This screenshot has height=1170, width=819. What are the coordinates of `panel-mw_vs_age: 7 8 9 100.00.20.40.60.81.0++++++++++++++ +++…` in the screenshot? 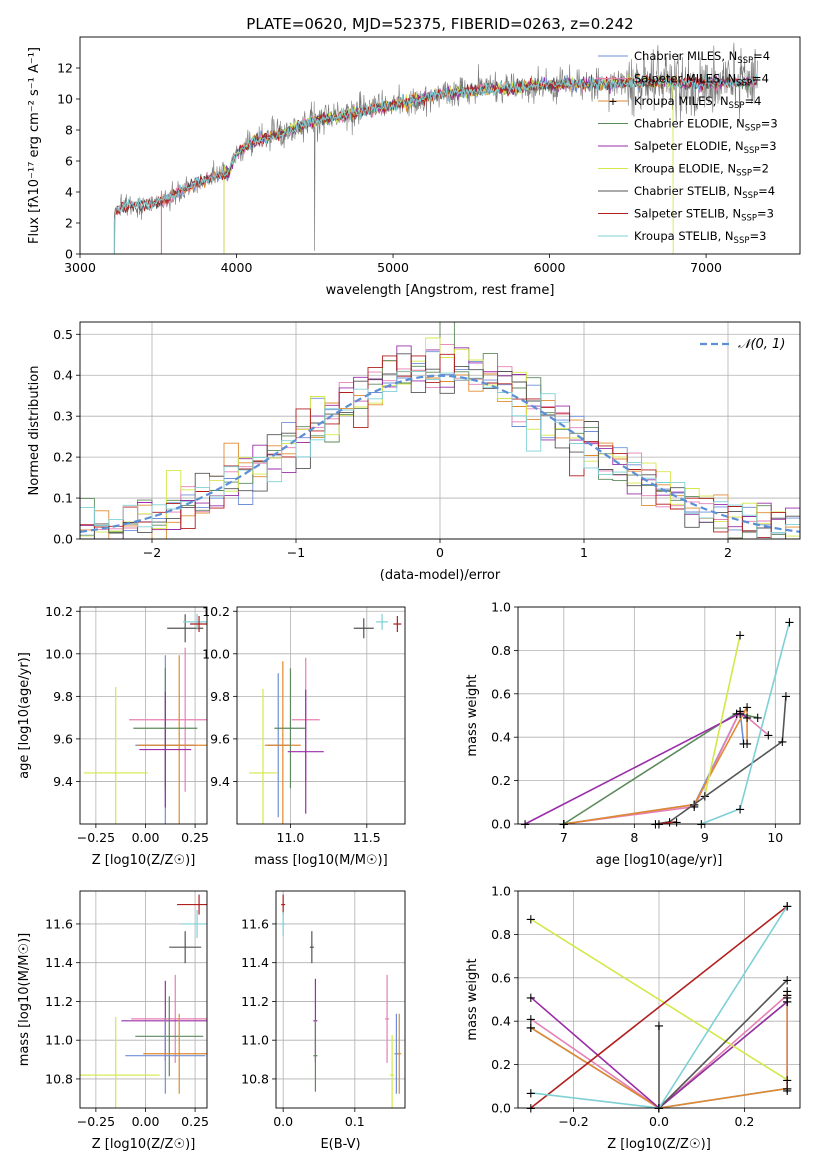 It's located at (633, 734).